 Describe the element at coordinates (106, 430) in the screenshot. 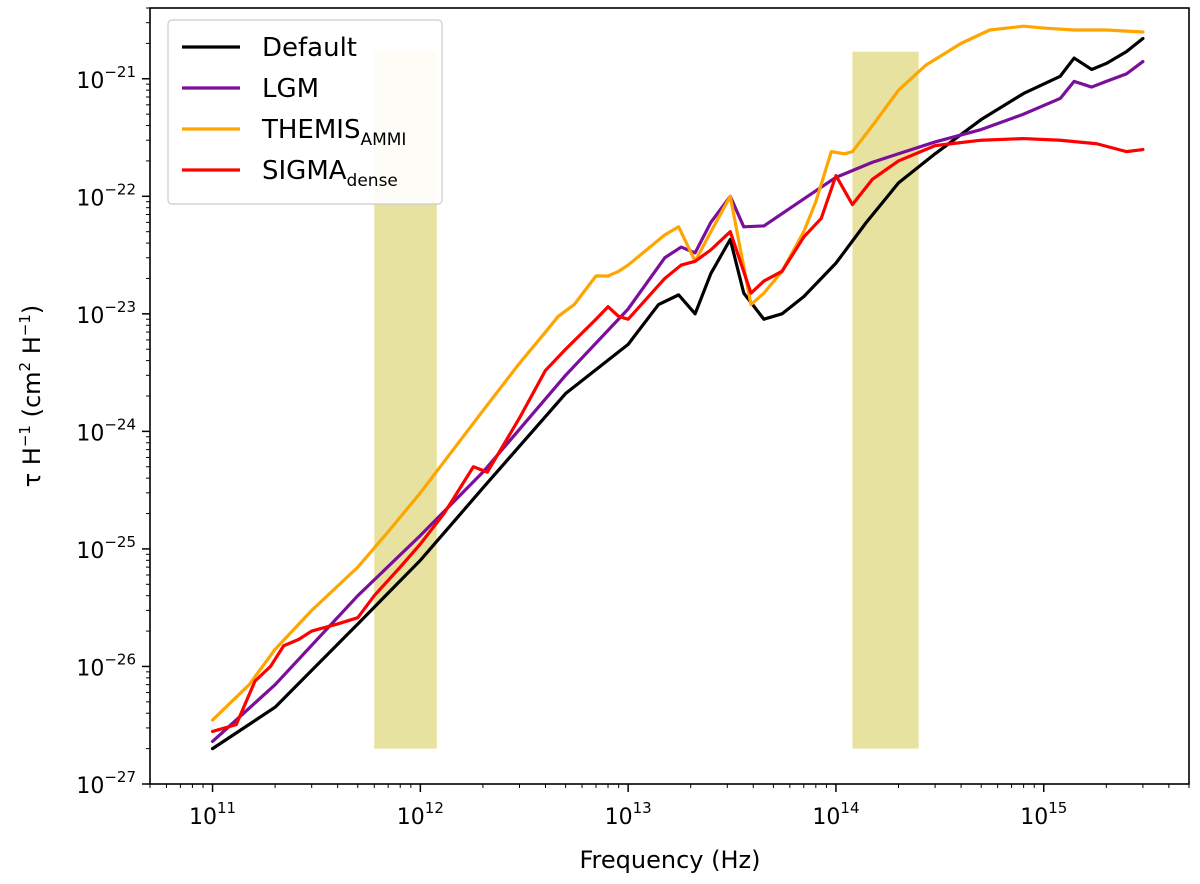

I see `y-tick-label: 10−24` at that location.